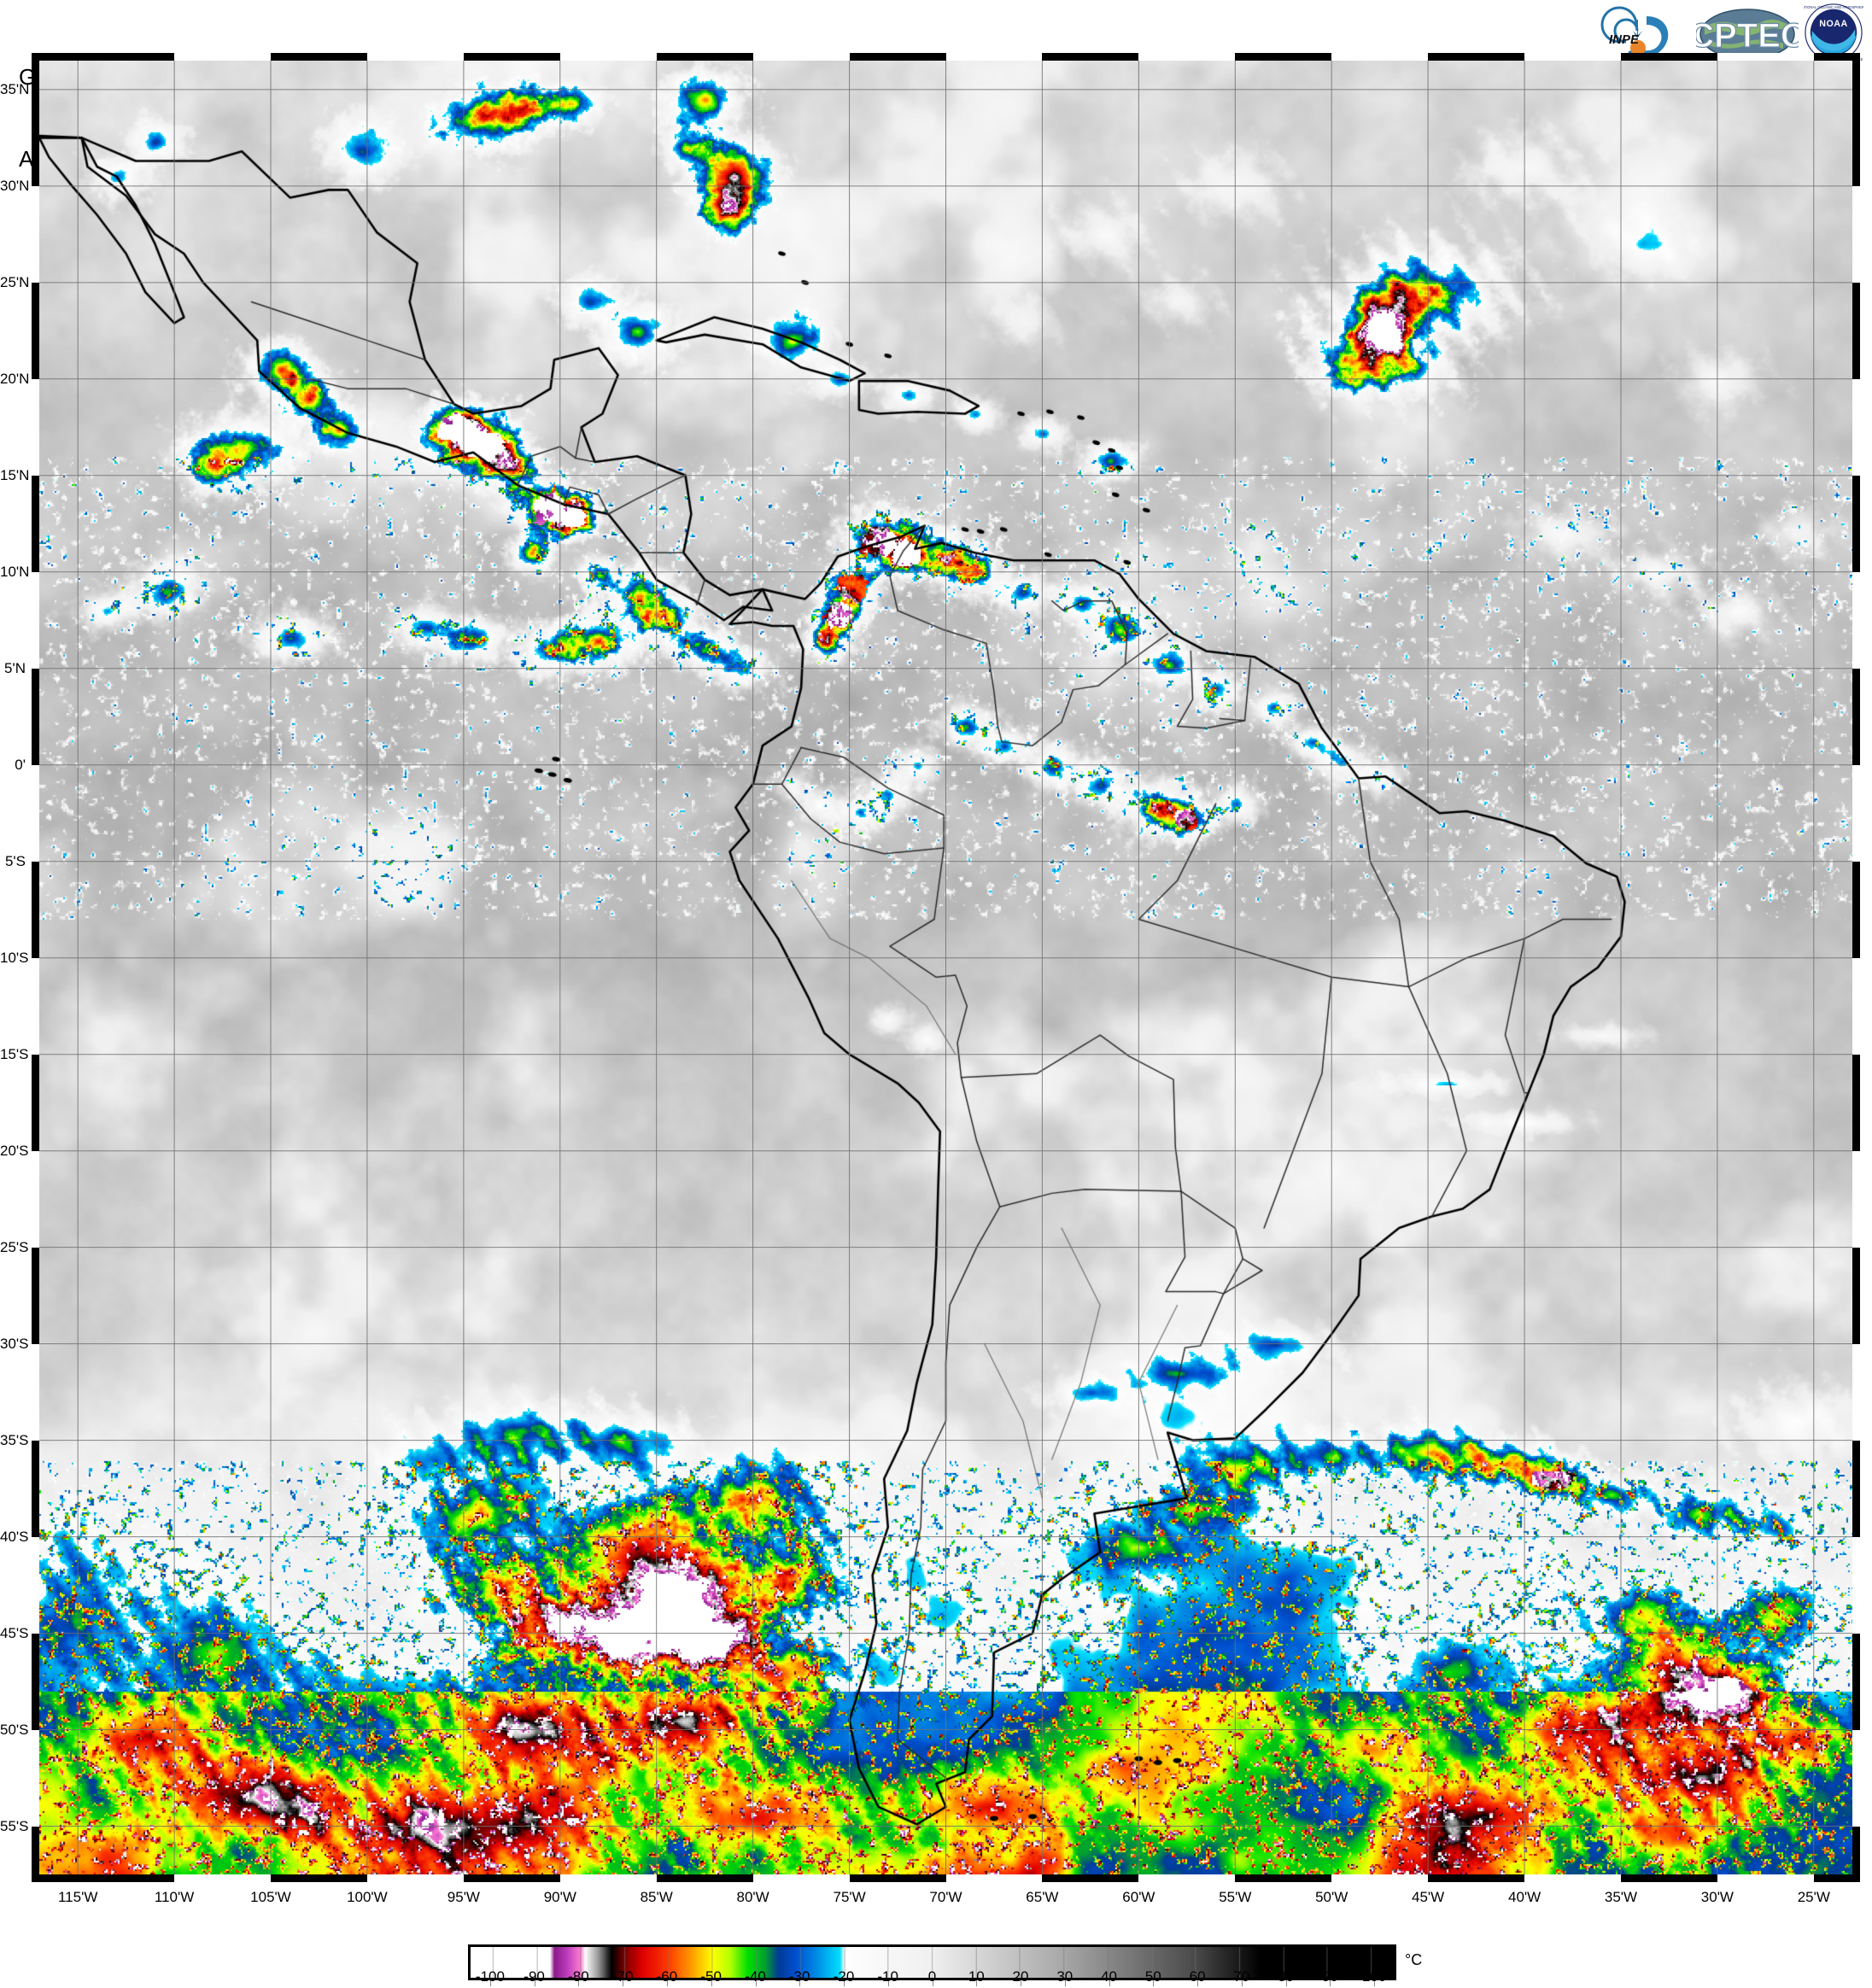  Describe the element at coordinates (490, 1976) in the screenshot. I see `colorbar-tick-label: -100` at that location.